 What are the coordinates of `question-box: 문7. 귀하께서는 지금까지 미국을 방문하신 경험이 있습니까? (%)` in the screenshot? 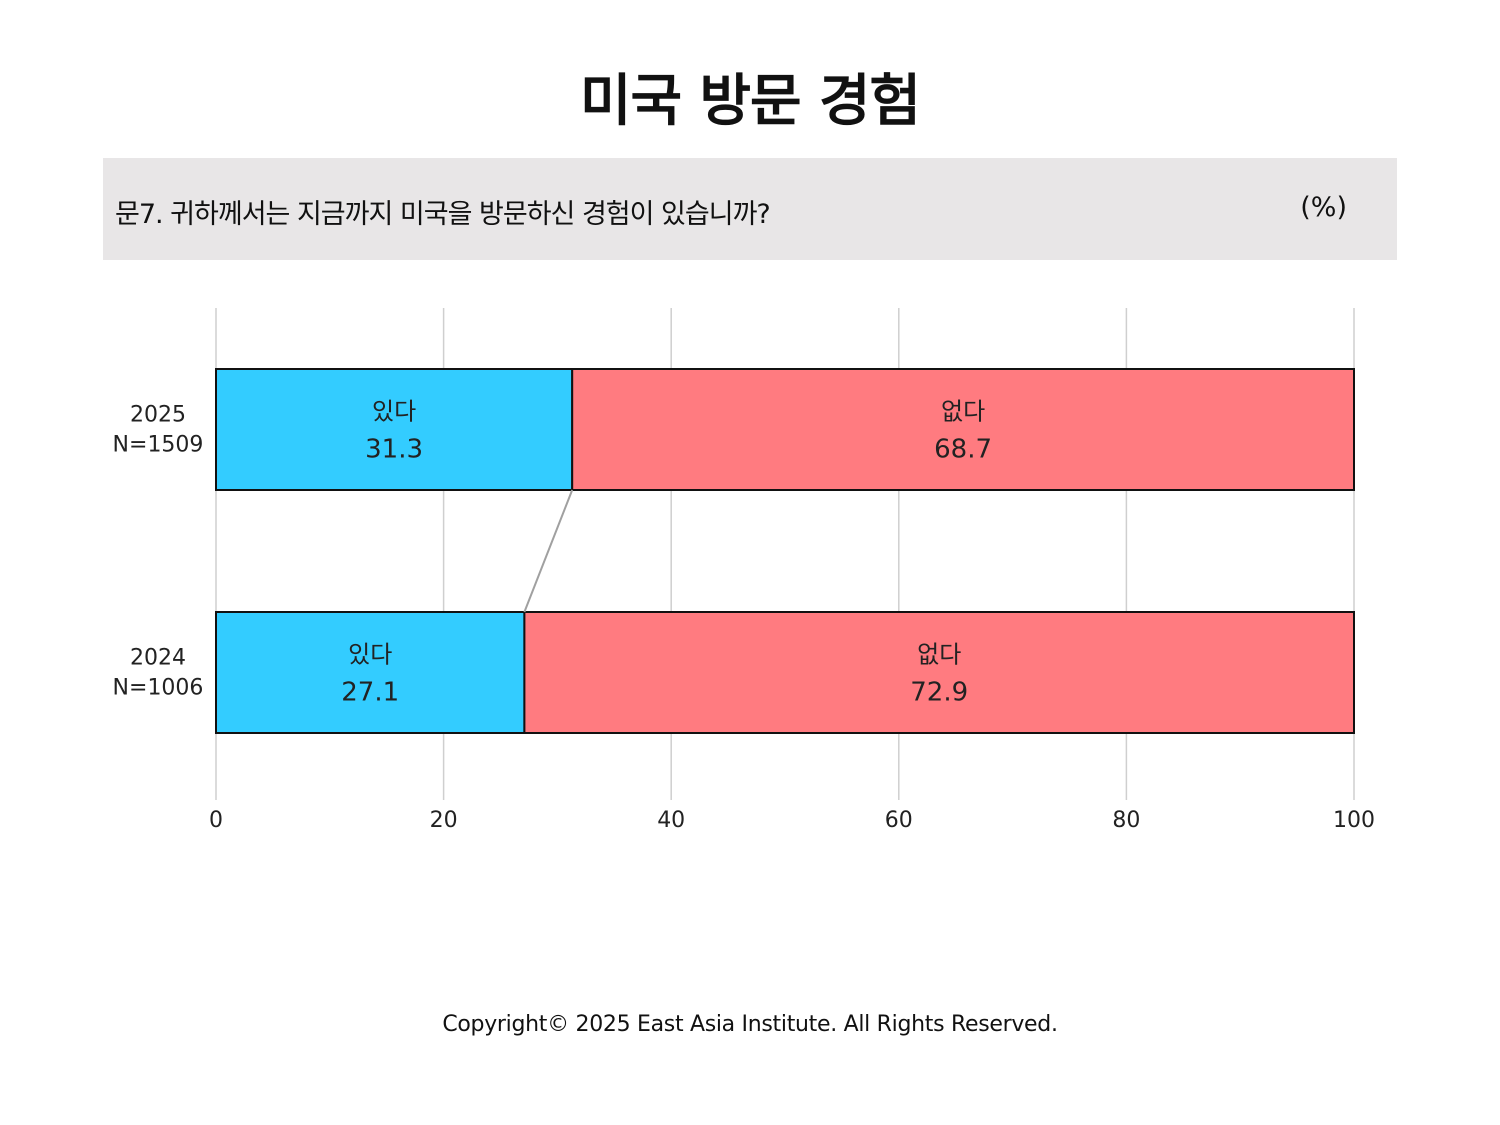 It's located at (750, 209).